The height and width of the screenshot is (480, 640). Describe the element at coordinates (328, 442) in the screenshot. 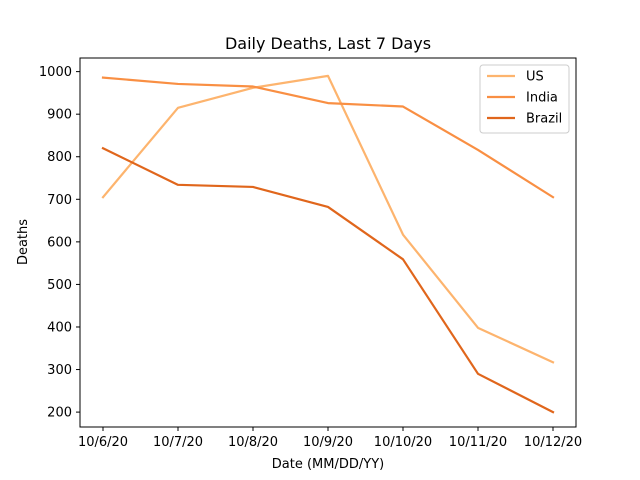

I see `x-tick-label: 10/9/20` at that location.